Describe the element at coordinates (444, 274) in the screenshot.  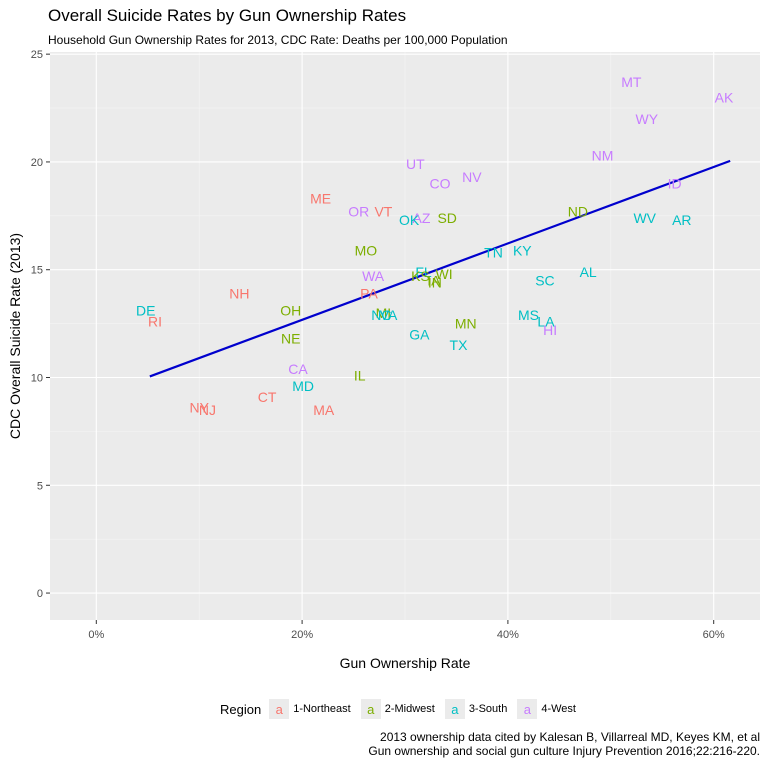
I see `point-label-wi: WI` at that location.